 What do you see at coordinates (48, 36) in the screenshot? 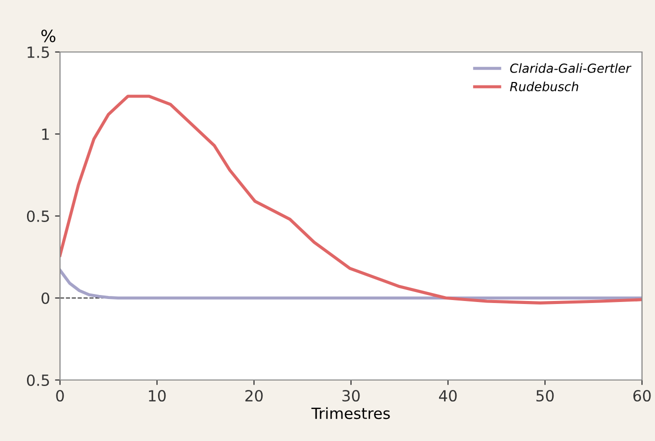
I see `y-axis-title: %` at bounding box center [48, 36].